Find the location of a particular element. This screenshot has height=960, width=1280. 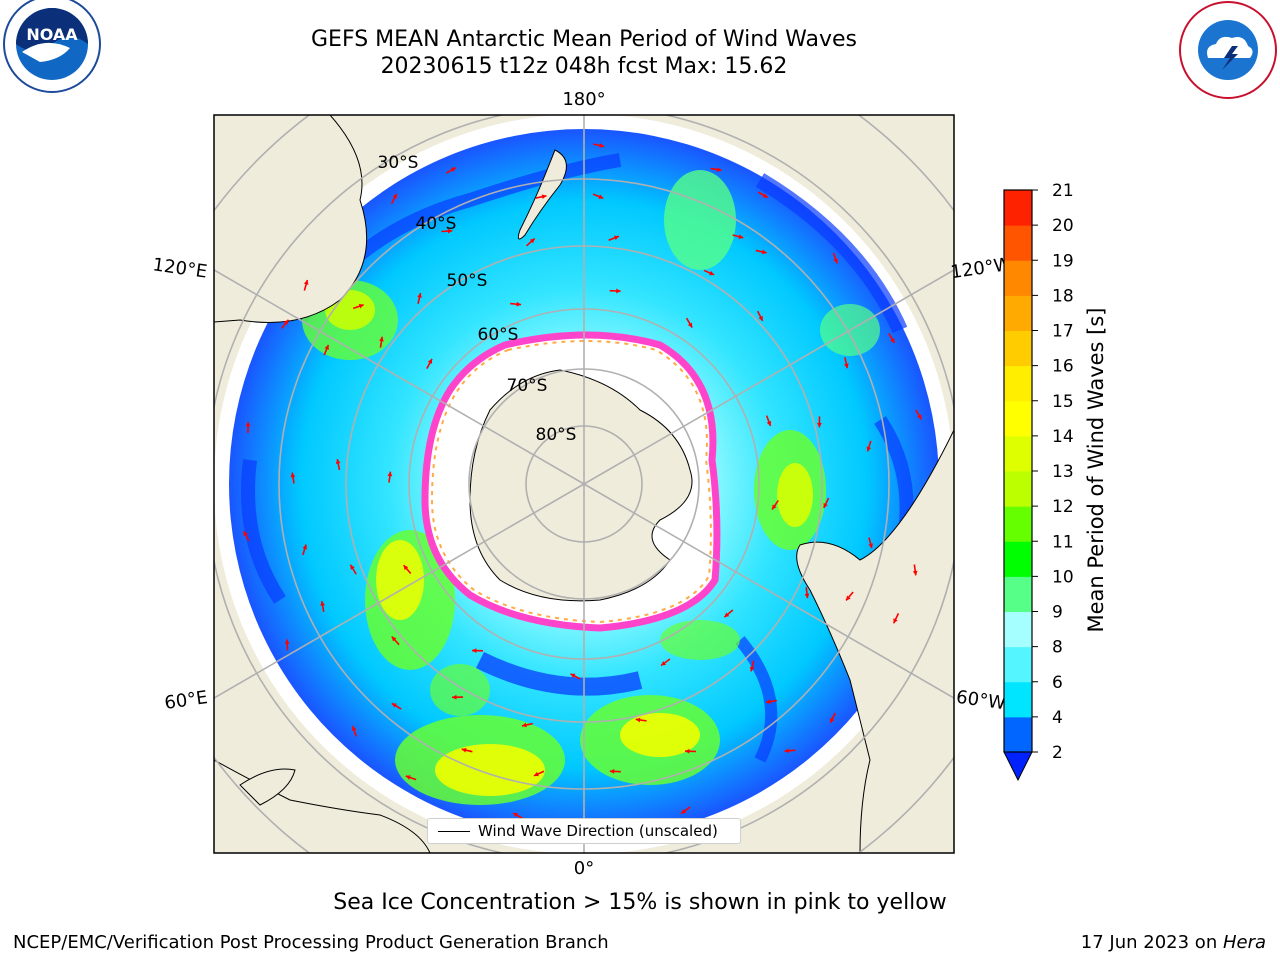

chart-subtitle: 20230615 t12z 048h fcst Max: 15.62 is located at coordinates (584, 66).